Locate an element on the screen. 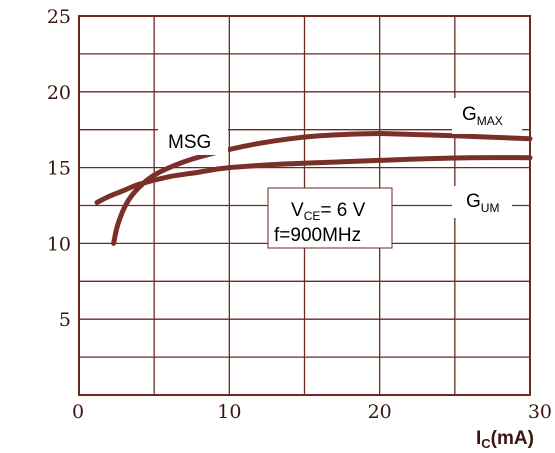 The height and width of the screenshot is (453, 555). gmax-label-sub: MAX is located at coordinates (490, 121).